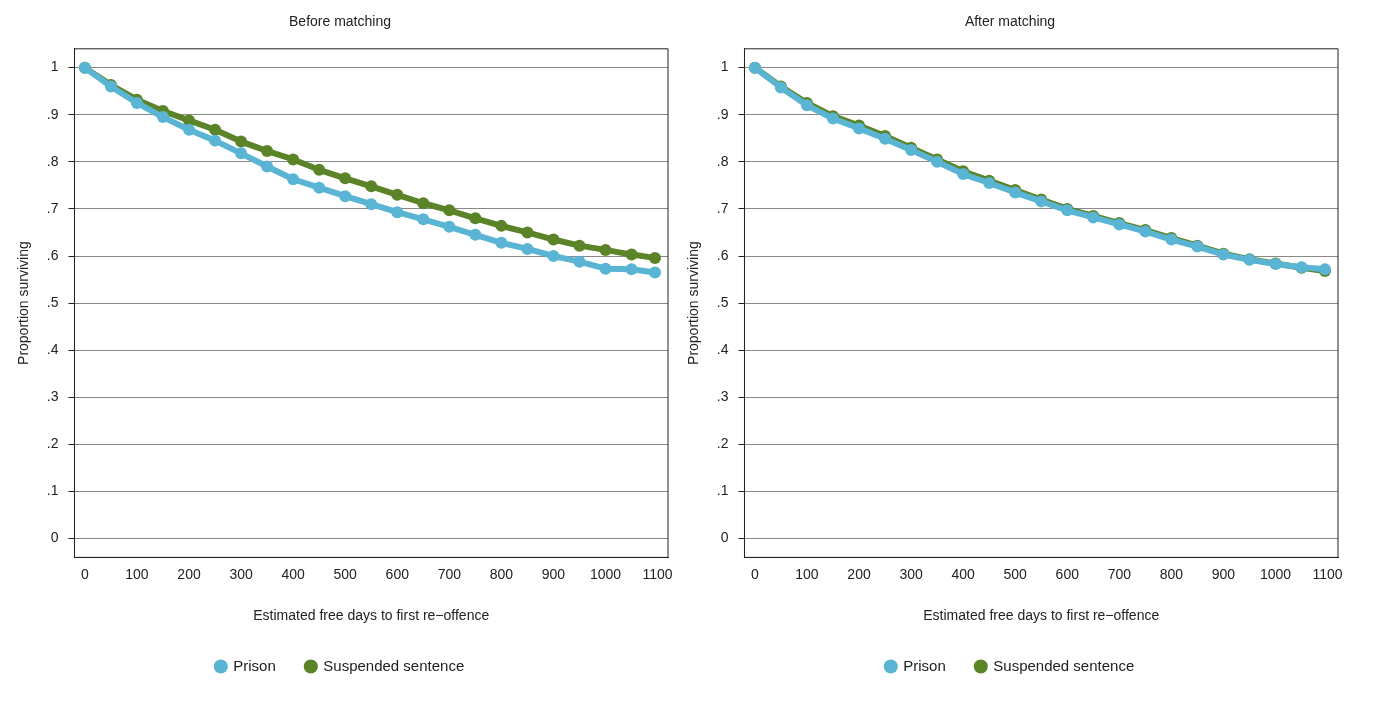 The height and width of the screenshot is (706, 1375). What do you see at coordinates (340, 21) in the screenshot?
I see `chart-title: Before matching` at bounding box center [340, 21].